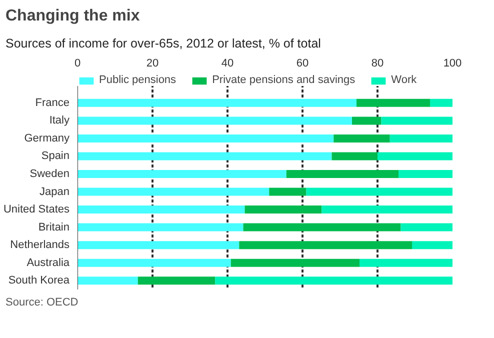  I want to click on y-tick-label: United States, so click(36, 210).